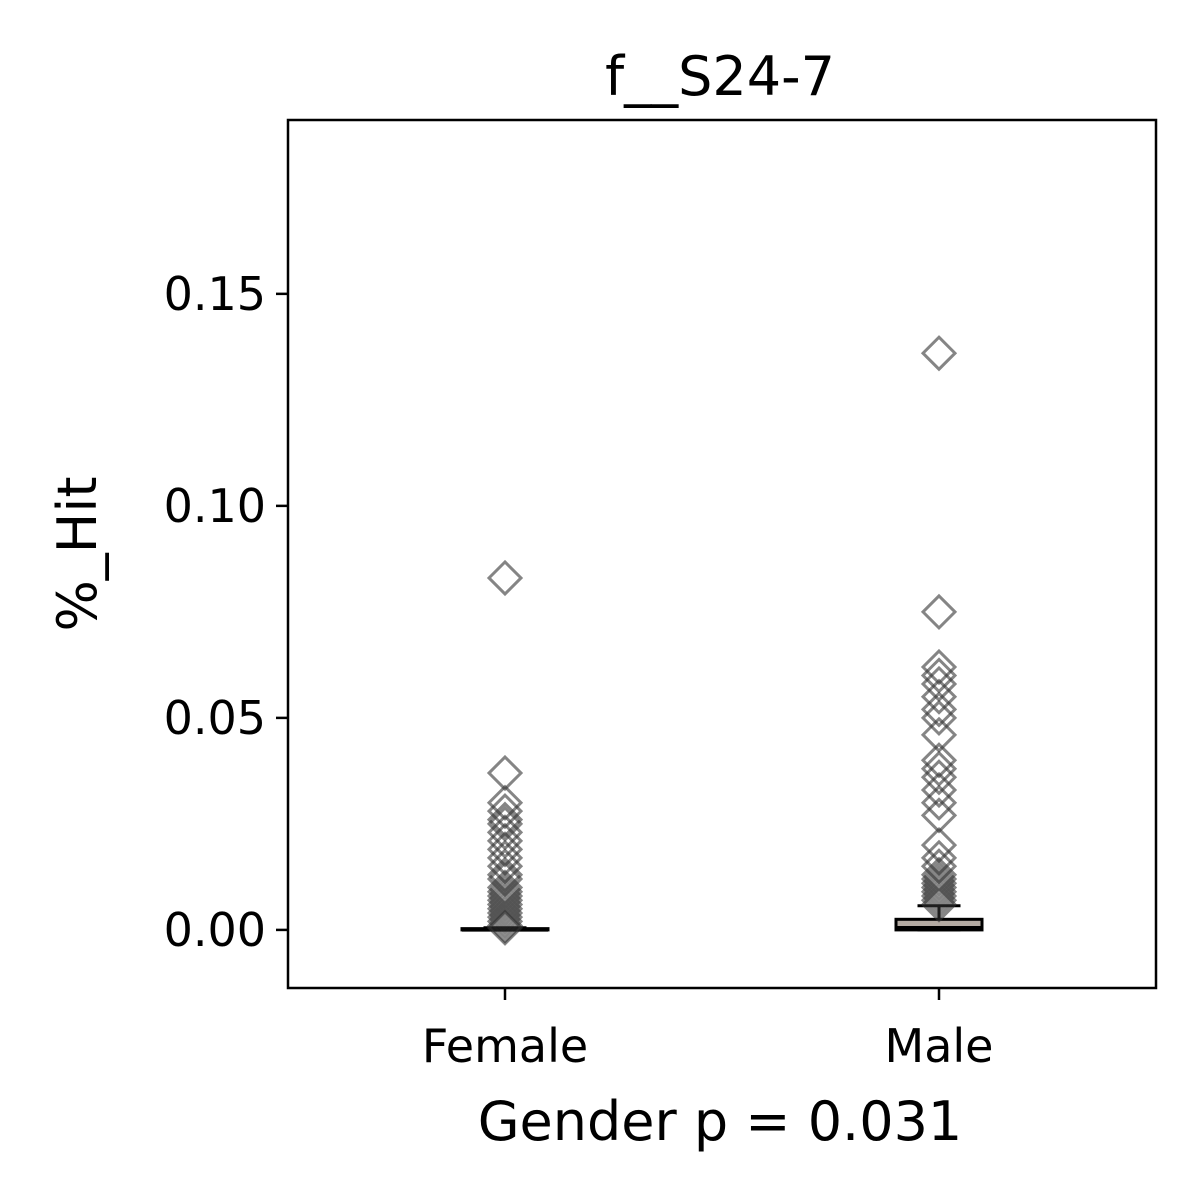 The width and height of the screenshot is (1200, 1200). What do you see at coordinates (215, 506) in the screenshot?
I see `y-tick-label: 0.10` at bounding box center [215, 506].